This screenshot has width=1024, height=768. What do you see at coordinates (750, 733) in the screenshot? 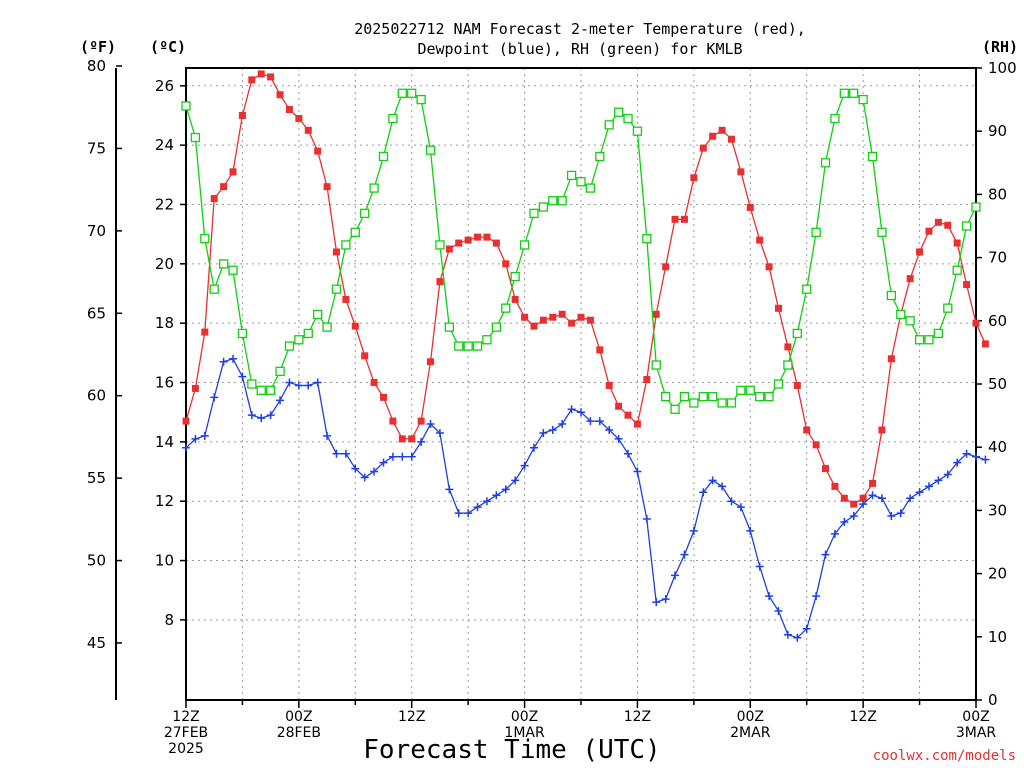
I see `x-tick-label: 2MAR` at bounding box center [750, 733].